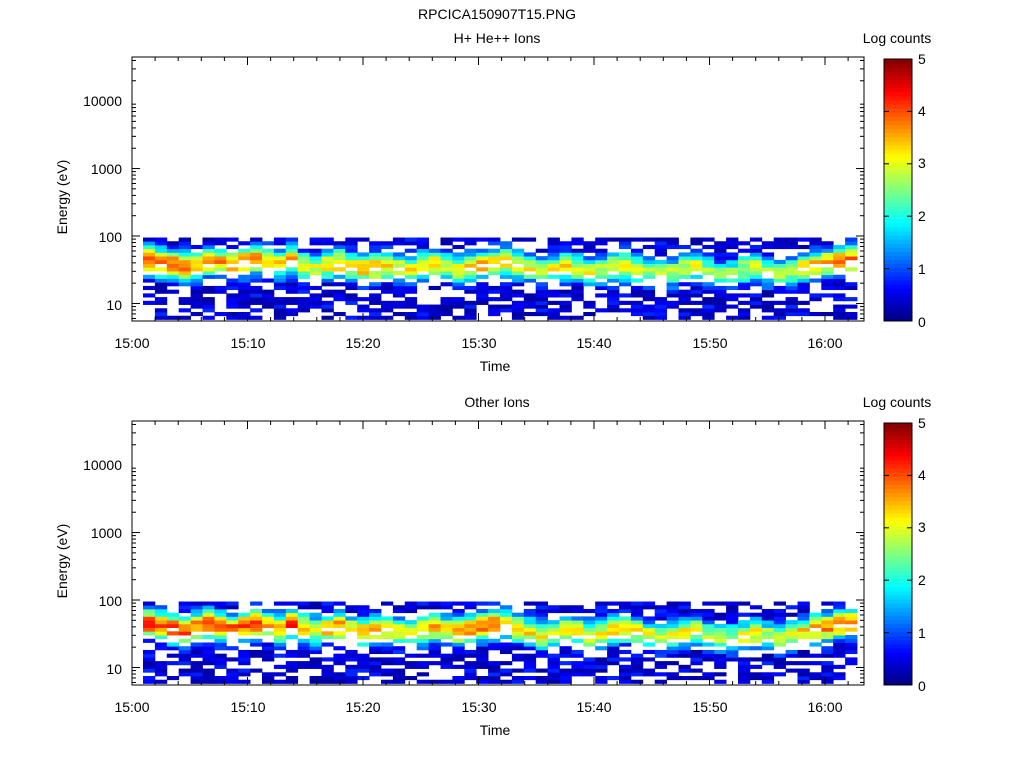 This screenshot has height=768, width=1024. Describe the element at coordinates (922, 527) in the screenshot. I see `colorbar-tick-label: 3` at that location.